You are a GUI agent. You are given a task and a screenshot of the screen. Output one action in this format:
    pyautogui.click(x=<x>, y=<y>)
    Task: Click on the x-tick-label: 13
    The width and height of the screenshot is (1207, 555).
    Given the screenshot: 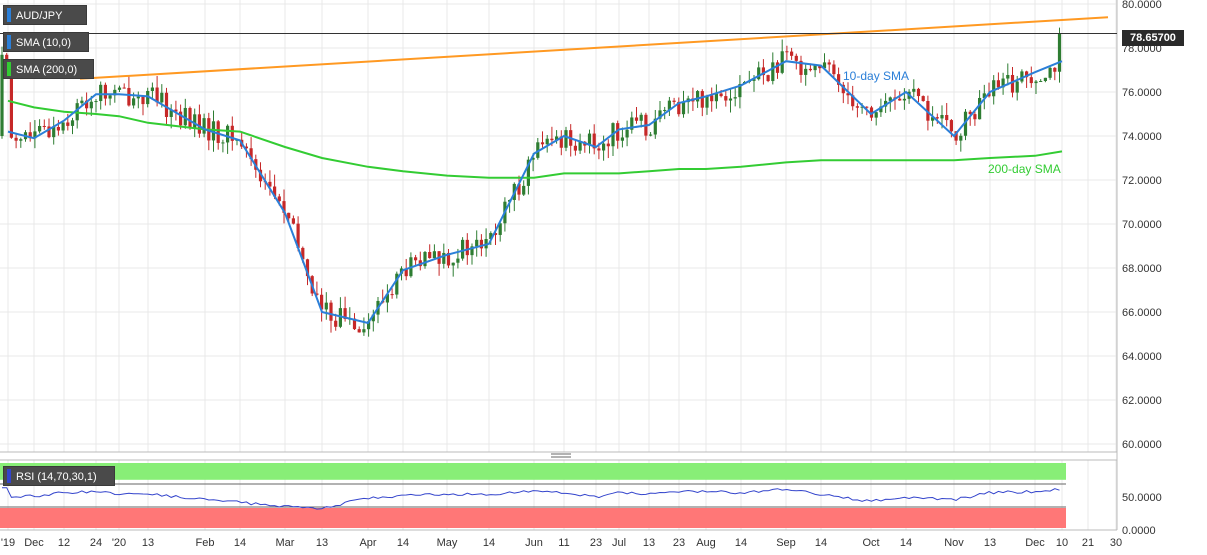 What is the action you would take?
    pyautogui.click(x=148, y=543)
    